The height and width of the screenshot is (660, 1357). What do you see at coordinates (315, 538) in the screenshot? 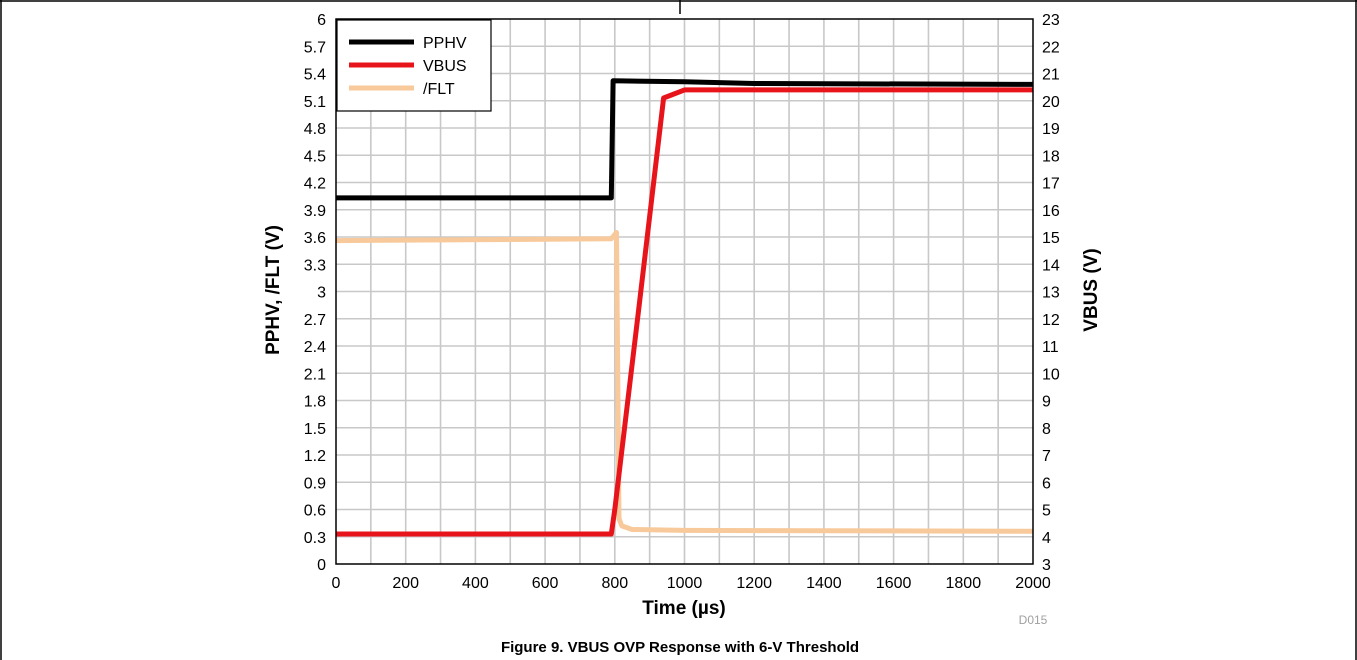
I see `left-tick-label: 0.3` at bounding box center [315, 538].